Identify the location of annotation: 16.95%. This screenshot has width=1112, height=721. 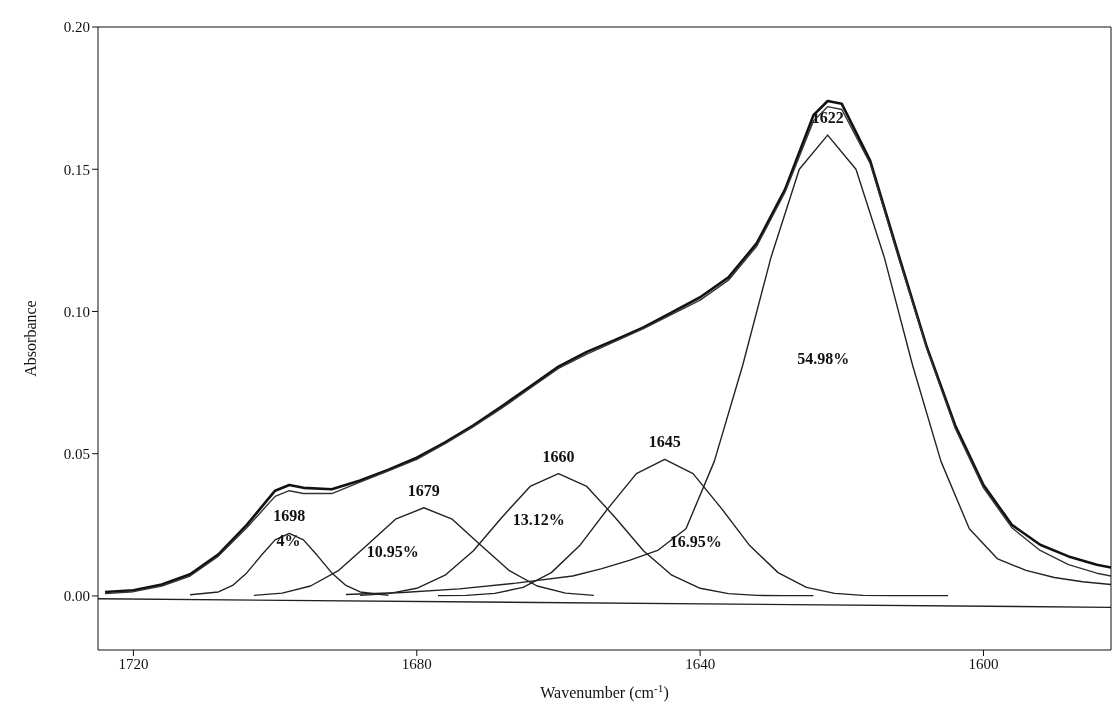
(695, 541).